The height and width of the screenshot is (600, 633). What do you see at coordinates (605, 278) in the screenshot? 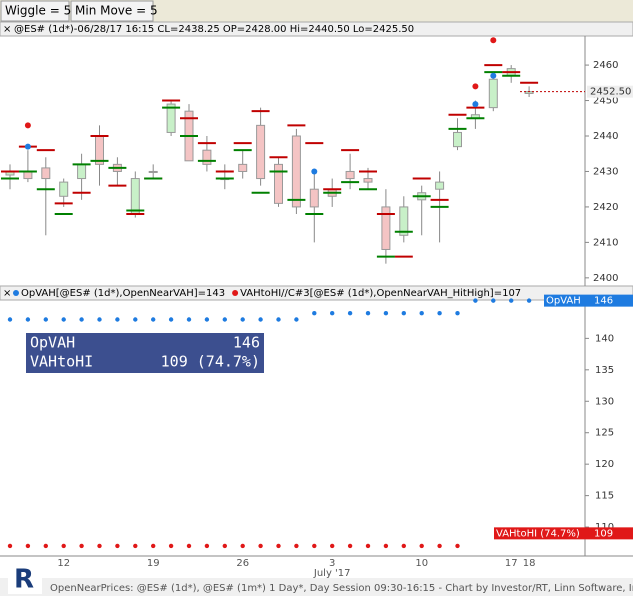
I see `y-tick-label: 2400` at bounding box center [605, 278].